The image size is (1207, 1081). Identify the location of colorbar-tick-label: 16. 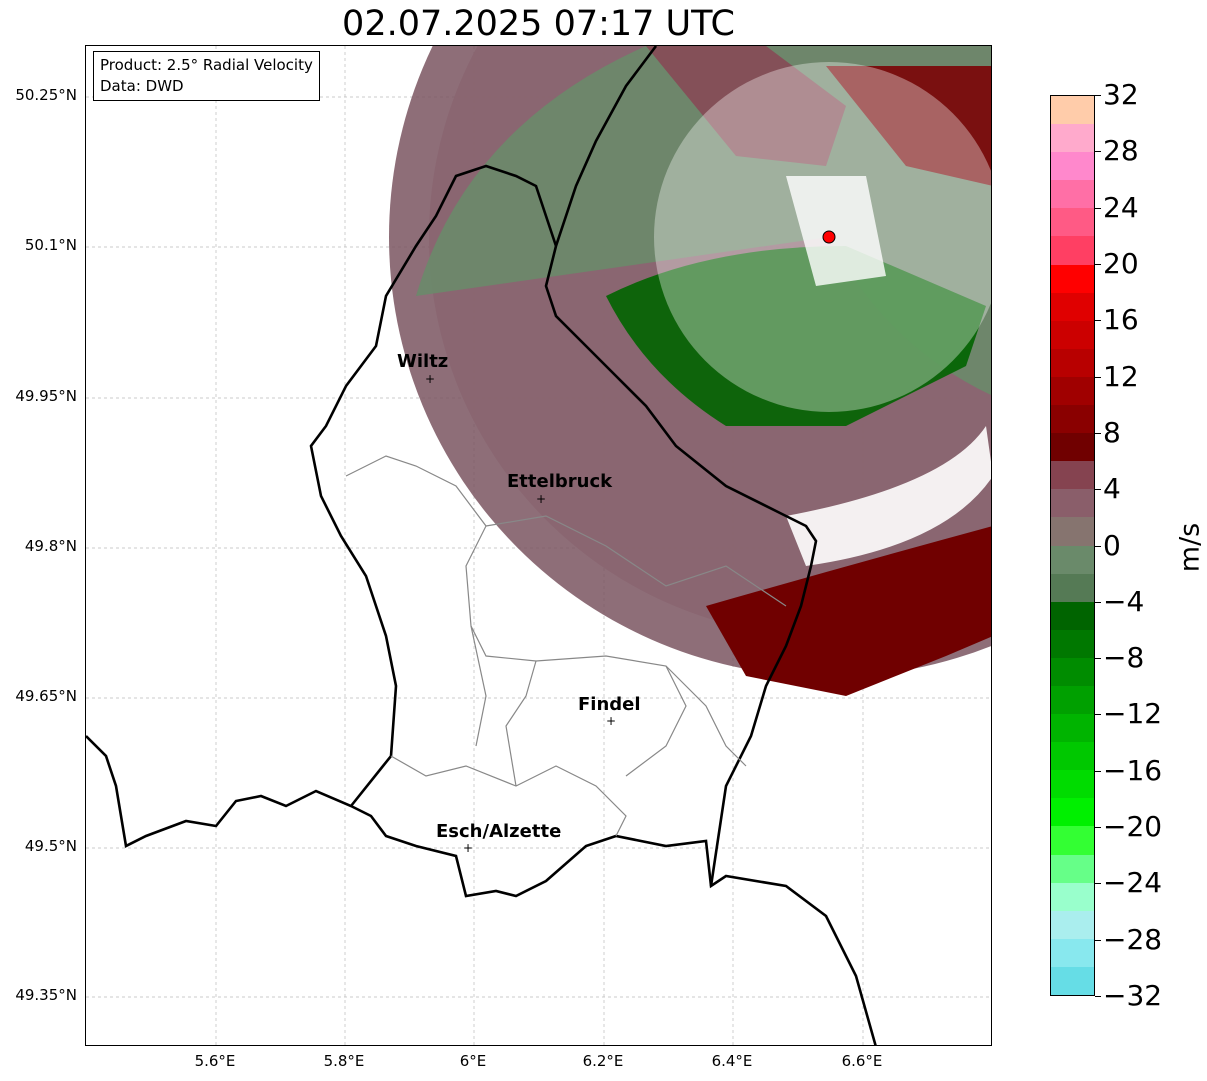
(1121, 320).